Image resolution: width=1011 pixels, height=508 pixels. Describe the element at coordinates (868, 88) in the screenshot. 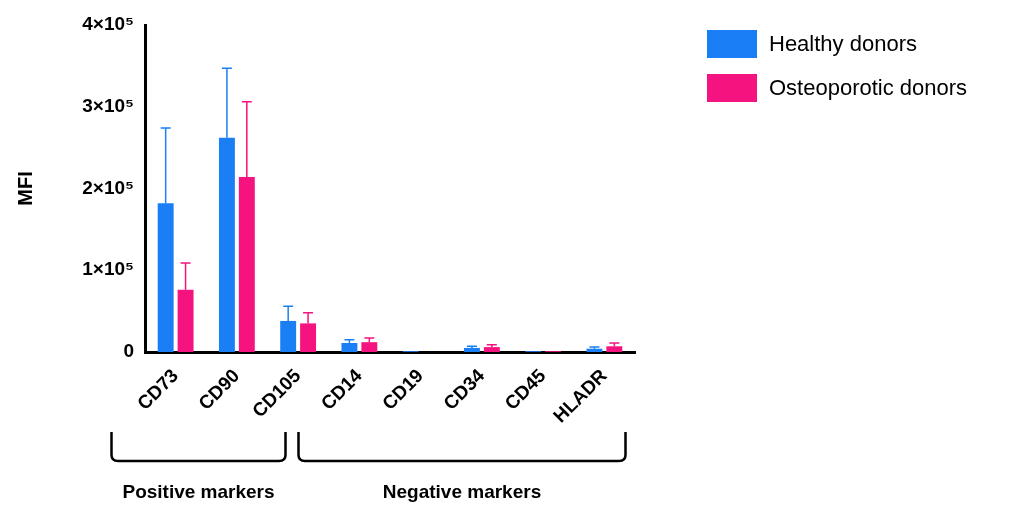

I see `legend-label: Osteoporotic donors` at that location.